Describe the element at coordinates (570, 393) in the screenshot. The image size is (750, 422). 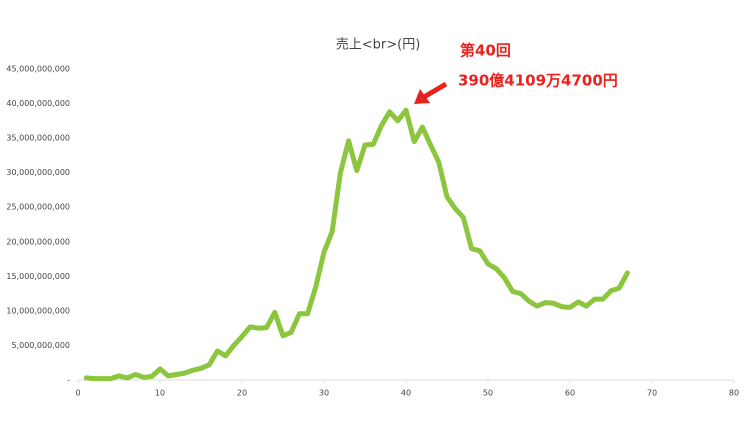
I see `x-tick-label: 60` at that location.